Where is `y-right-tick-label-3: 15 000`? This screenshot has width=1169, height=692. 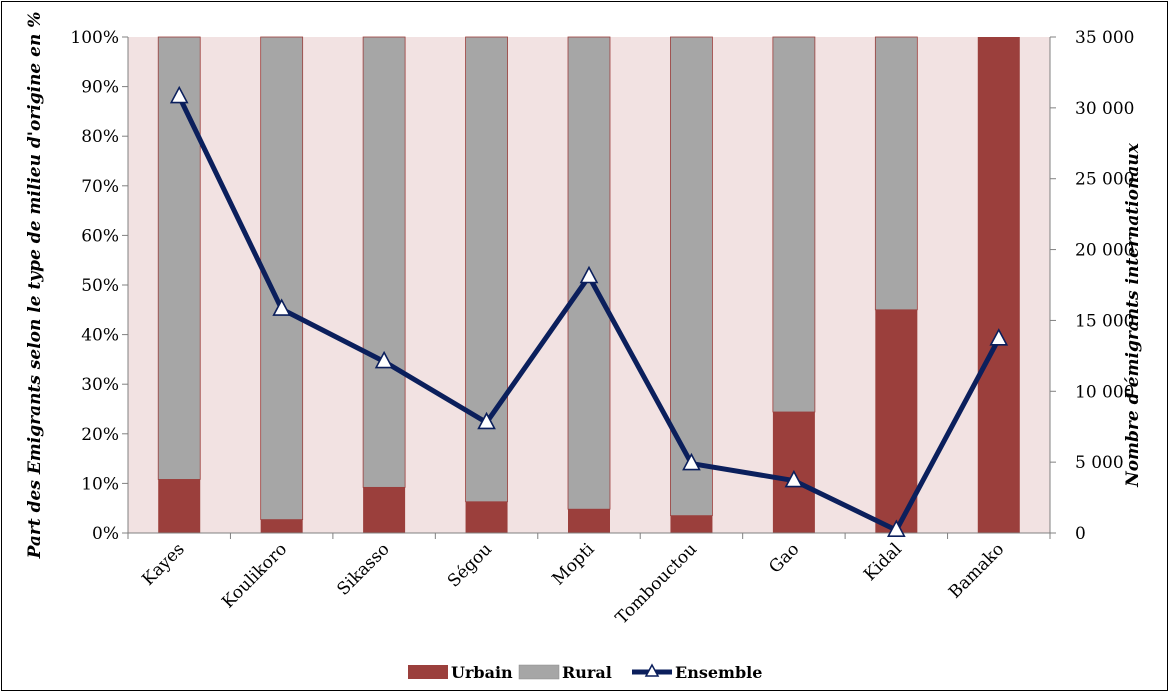
y-right-tick-label-3: 15 000 is located at coordinates (1104, 321).